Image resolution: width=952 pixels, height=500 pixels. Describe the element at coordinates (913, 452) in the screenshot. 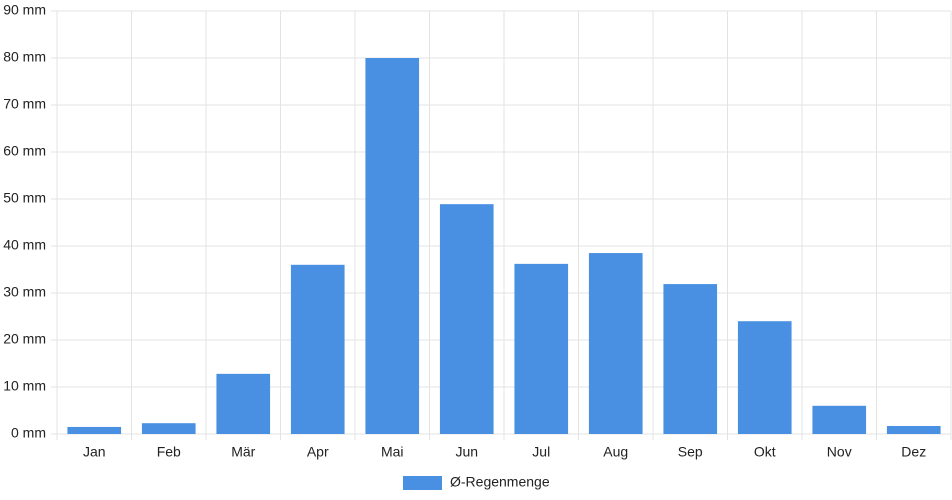

I see `x-tick-label: Dez` at that location.